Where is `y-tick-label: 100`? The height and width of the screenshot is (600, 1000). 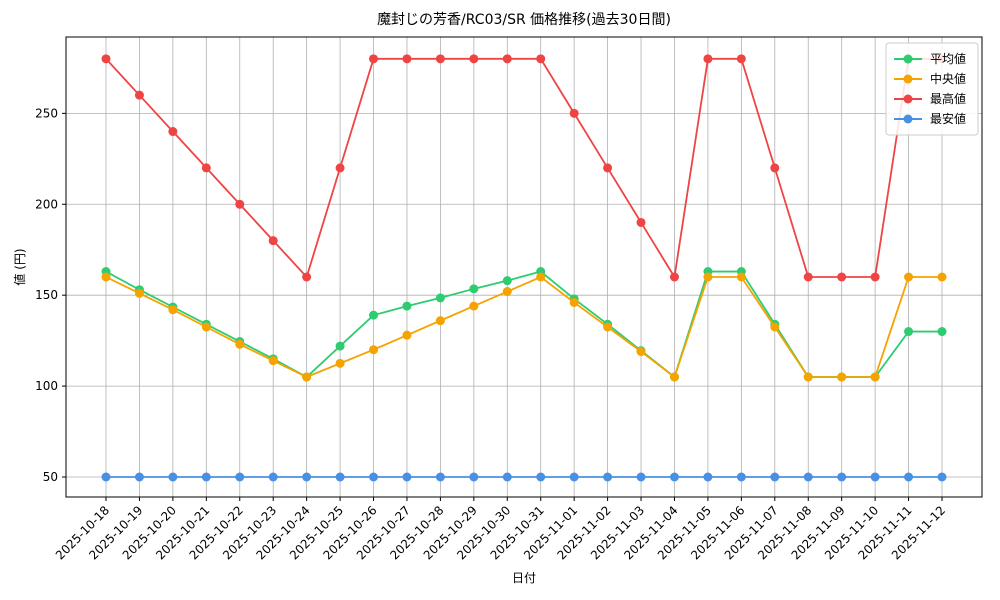
y-tick-label: 100 is located at coordinates (46, 386).